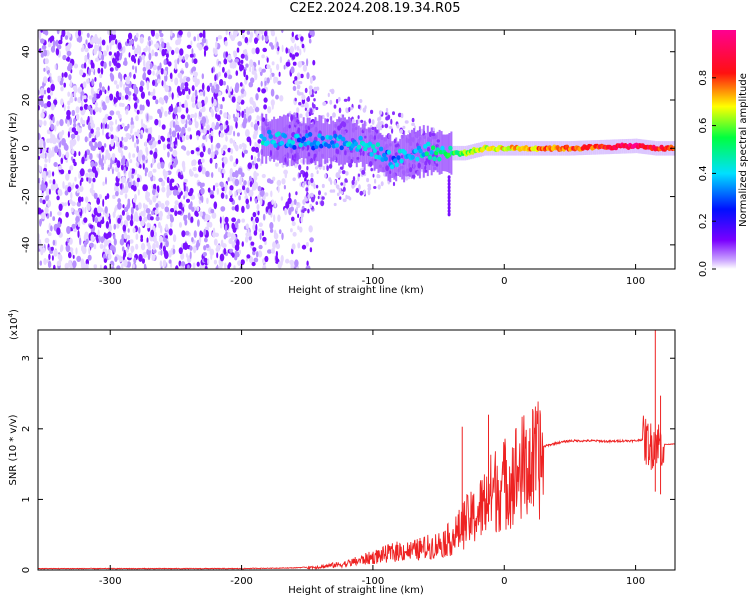  What do you see at coordinates (26, 51) in the screenshot?
I see `y-tick-label: 40` at bounding box center [26, 51].